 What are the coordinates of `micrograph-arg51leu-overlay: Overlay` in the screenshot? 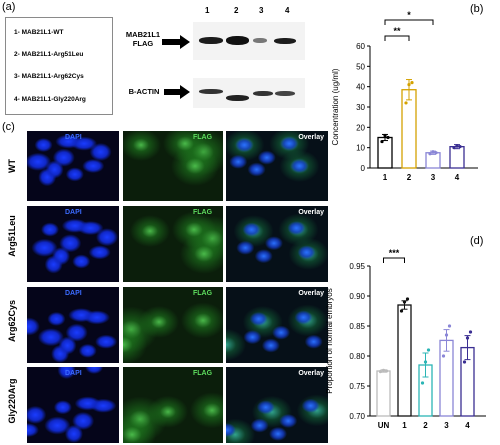 It's located at (277, 244).